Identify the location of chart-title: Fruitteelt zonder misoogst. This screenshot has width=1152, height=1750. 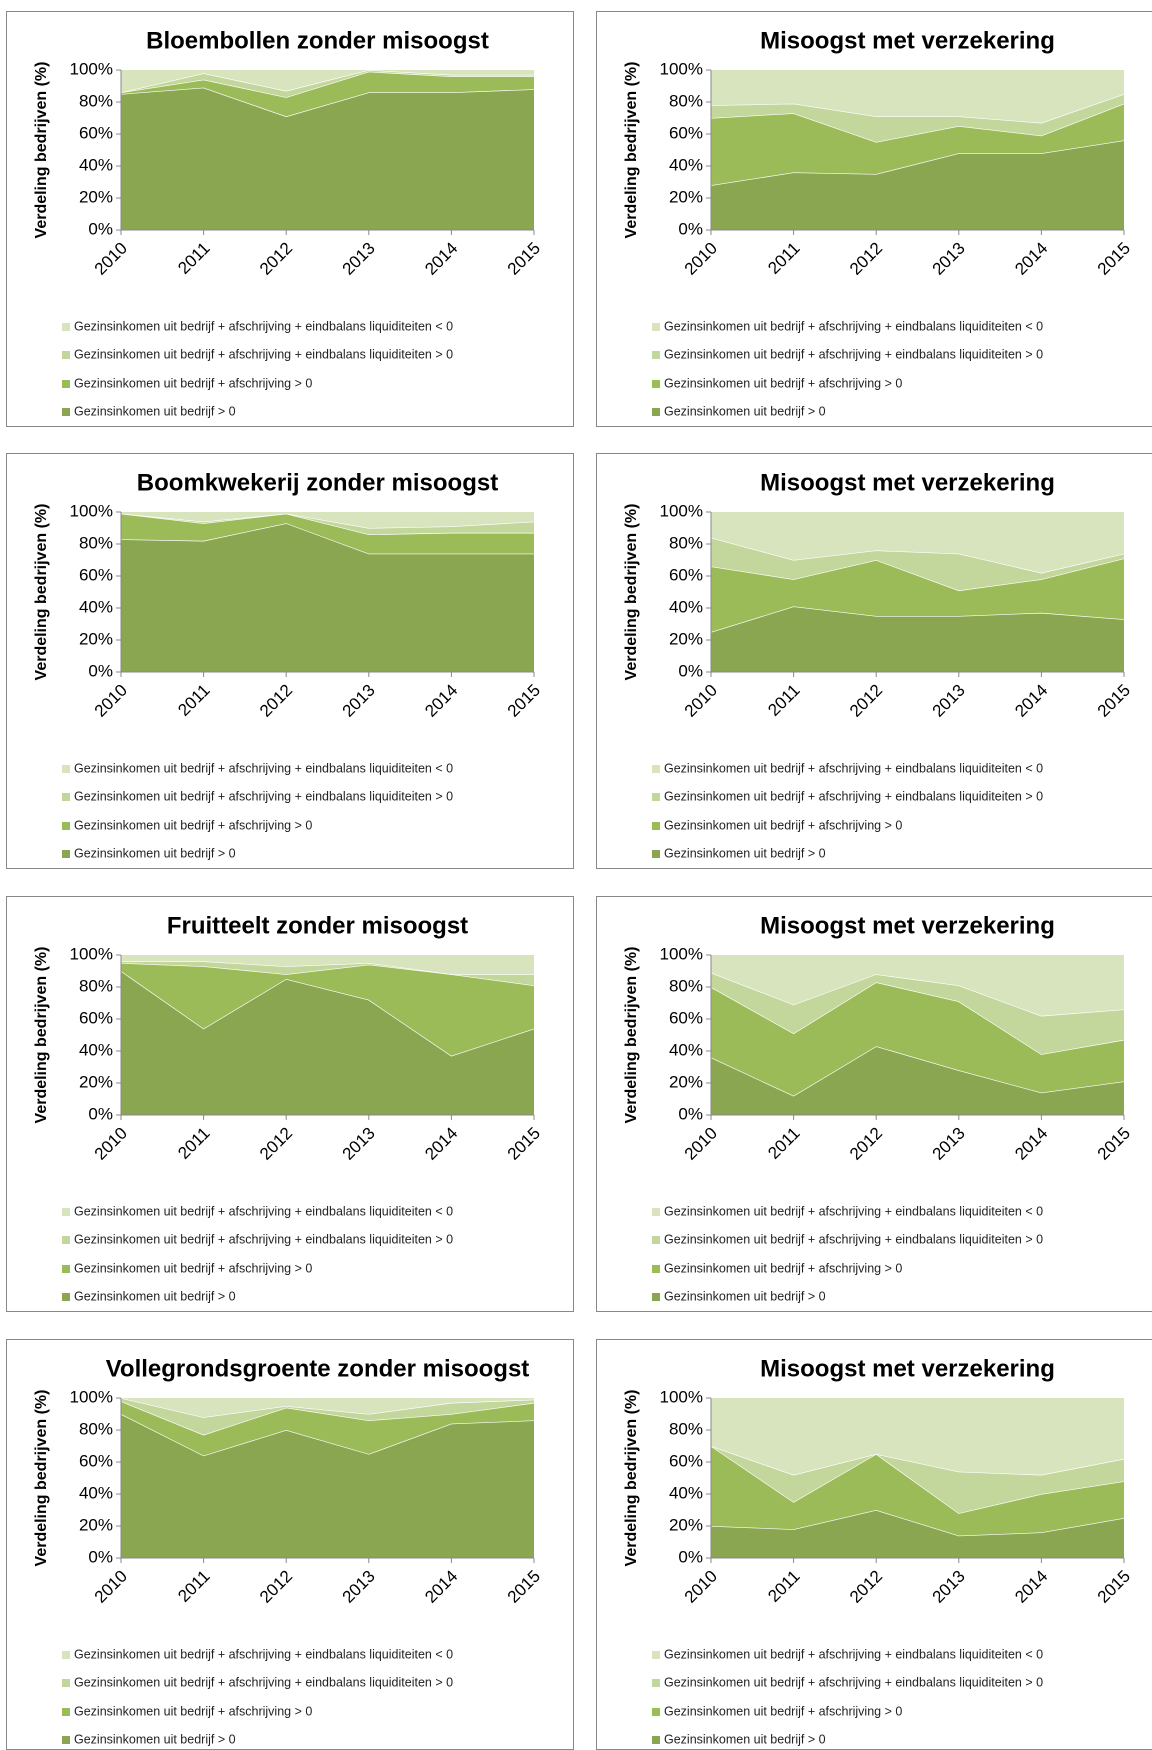
(317, 925).